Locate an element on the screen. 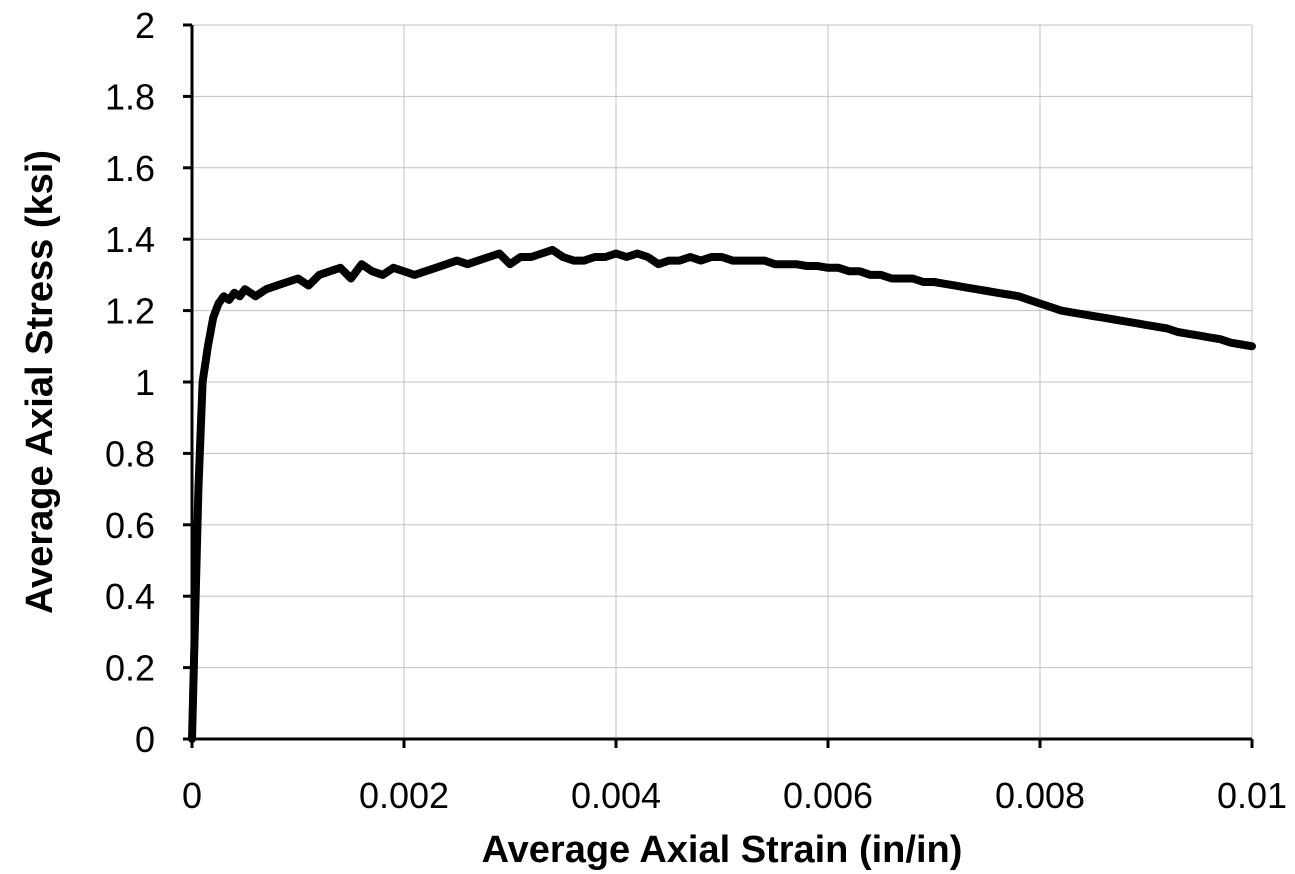 The height and width of the screenshot is (874, 1295). x-tick-label: 0.002 is located at coordinates (404, 795).